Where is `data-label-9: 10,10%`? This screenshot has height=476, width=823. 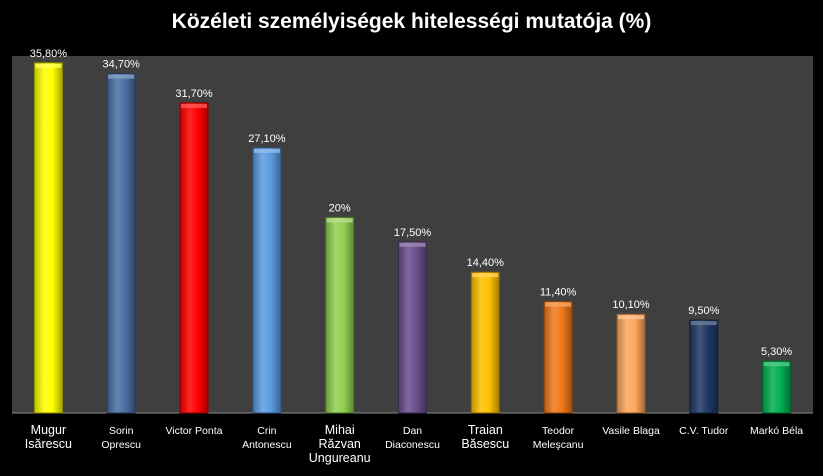 data-label-9: 10,10% is located at coordinates (631, 305).